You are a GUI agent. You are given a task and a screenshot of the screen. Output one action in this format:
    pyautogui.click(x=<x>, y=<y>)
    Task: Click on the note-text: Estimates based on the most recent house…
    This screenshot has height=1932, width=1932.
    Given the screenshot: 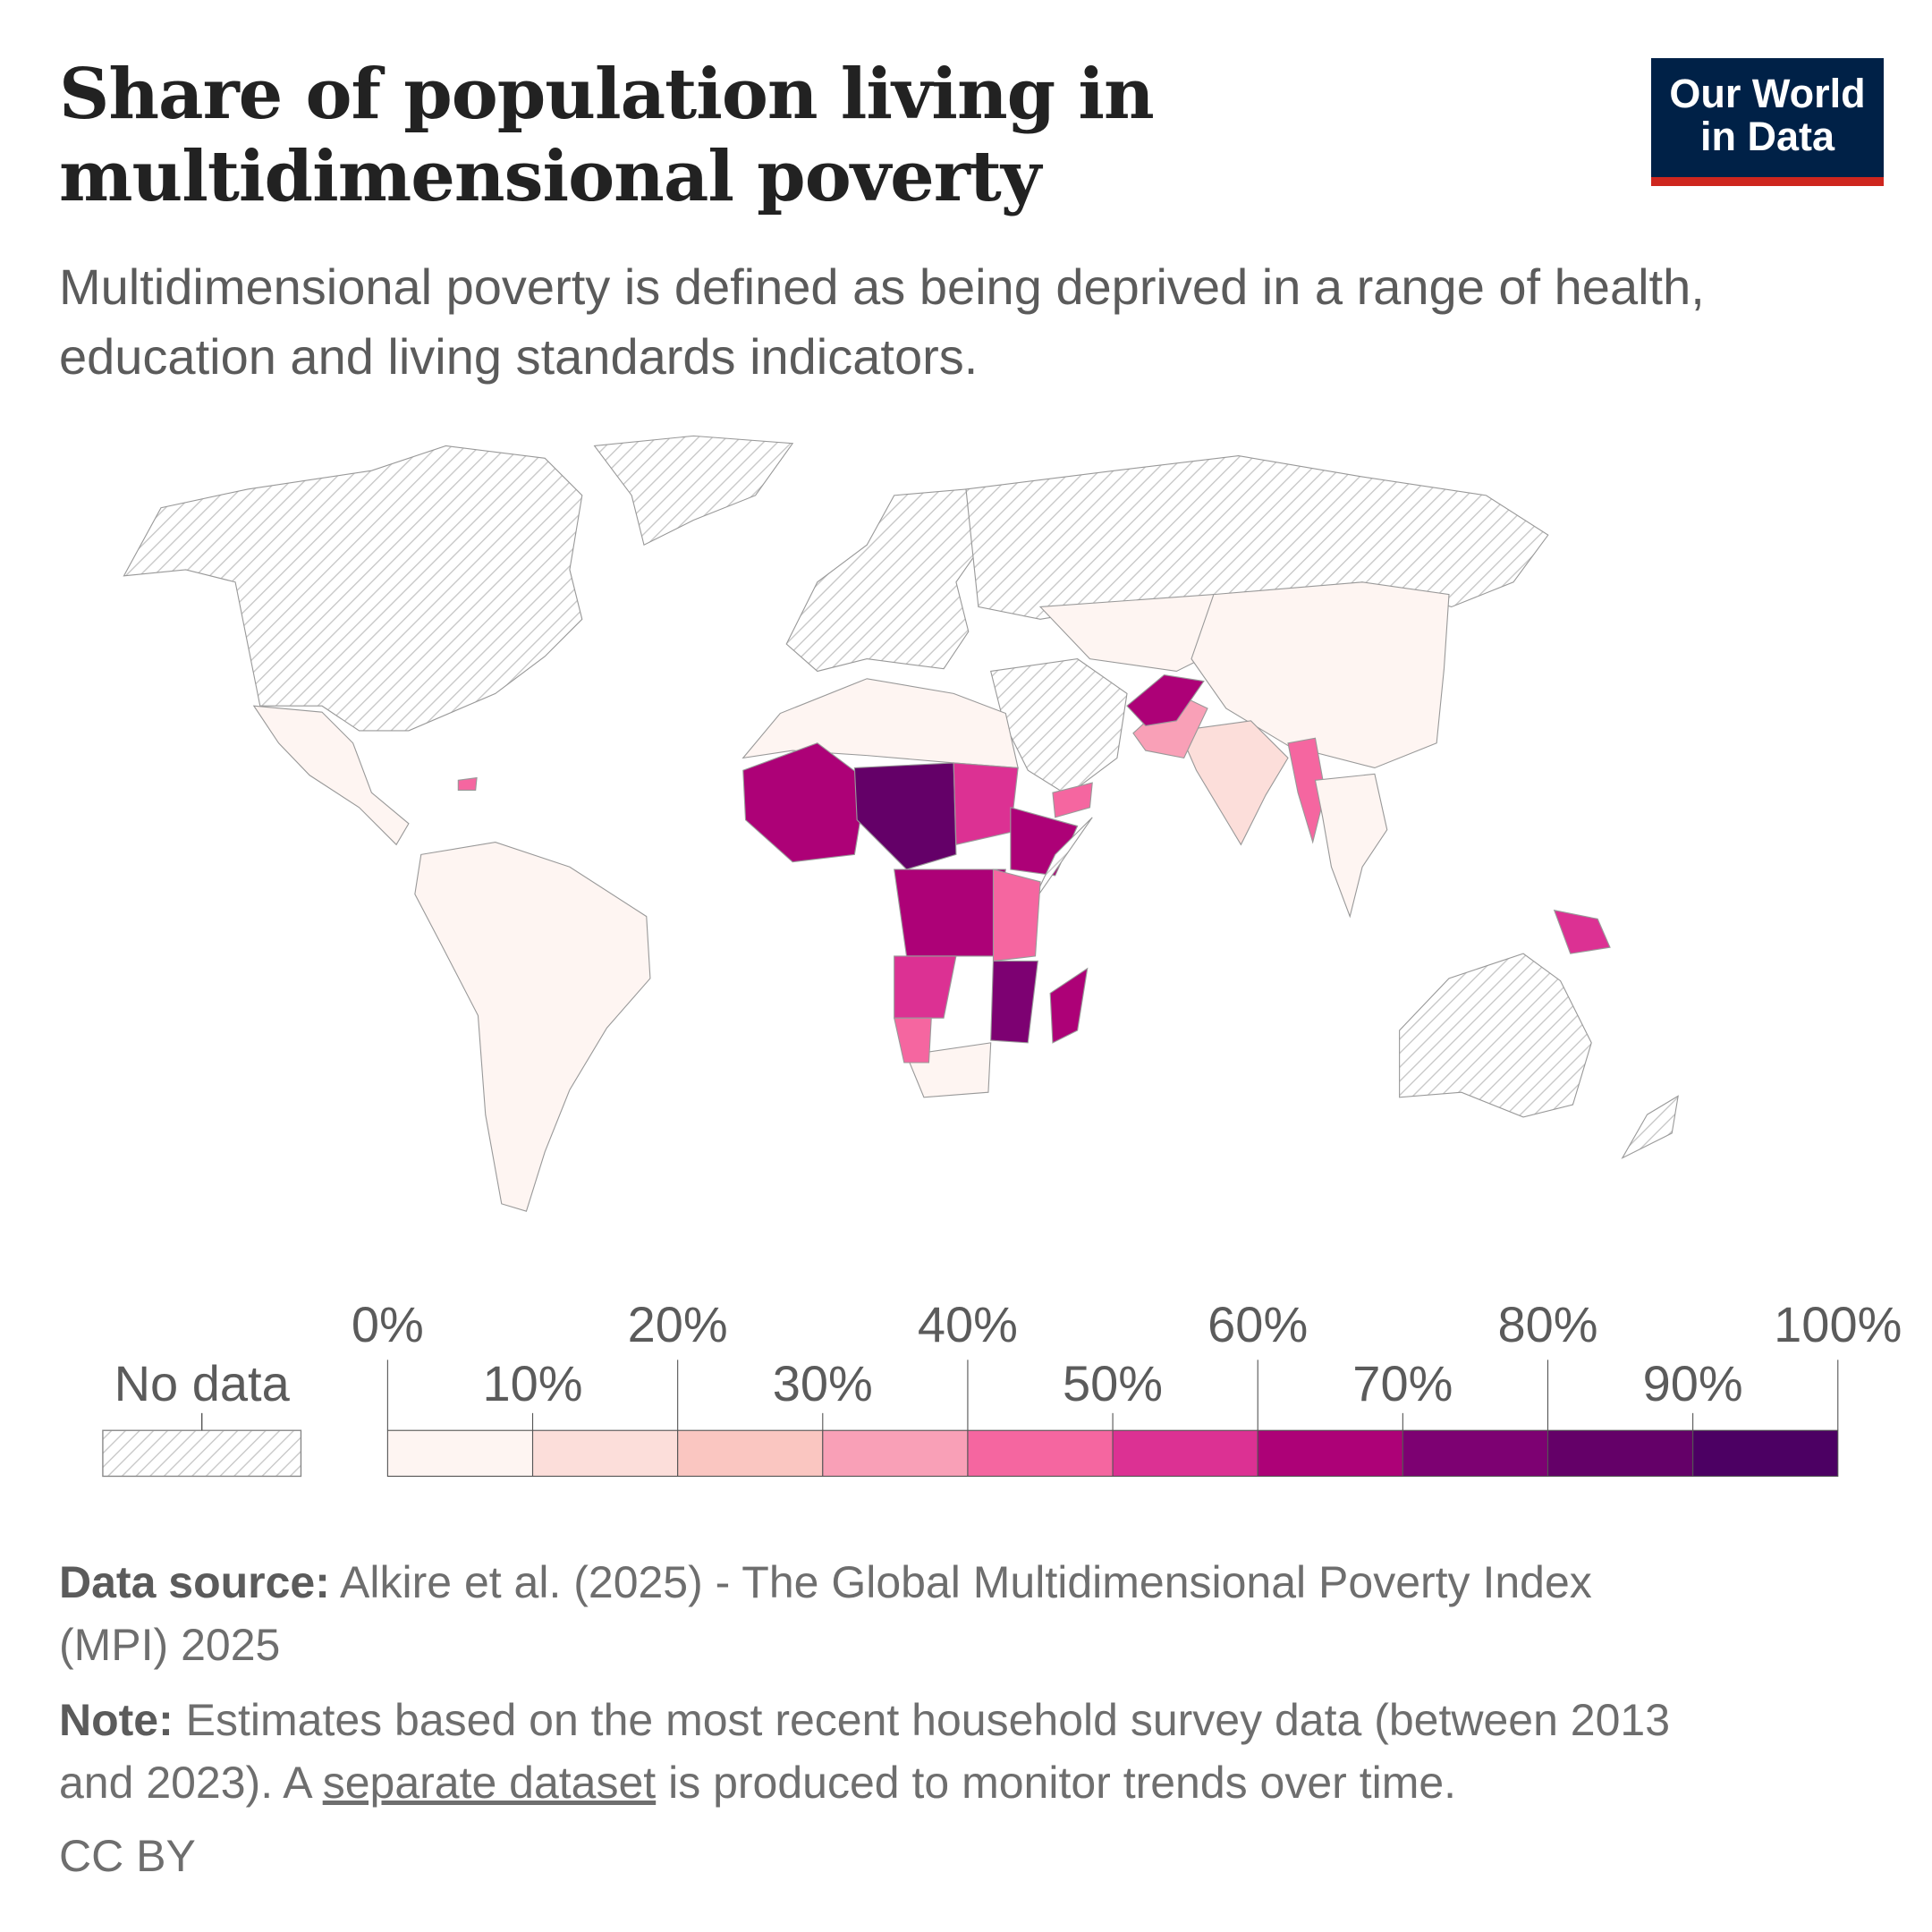 What is the action you would take?
    pyautogui.click(x=922, y=1720)
    